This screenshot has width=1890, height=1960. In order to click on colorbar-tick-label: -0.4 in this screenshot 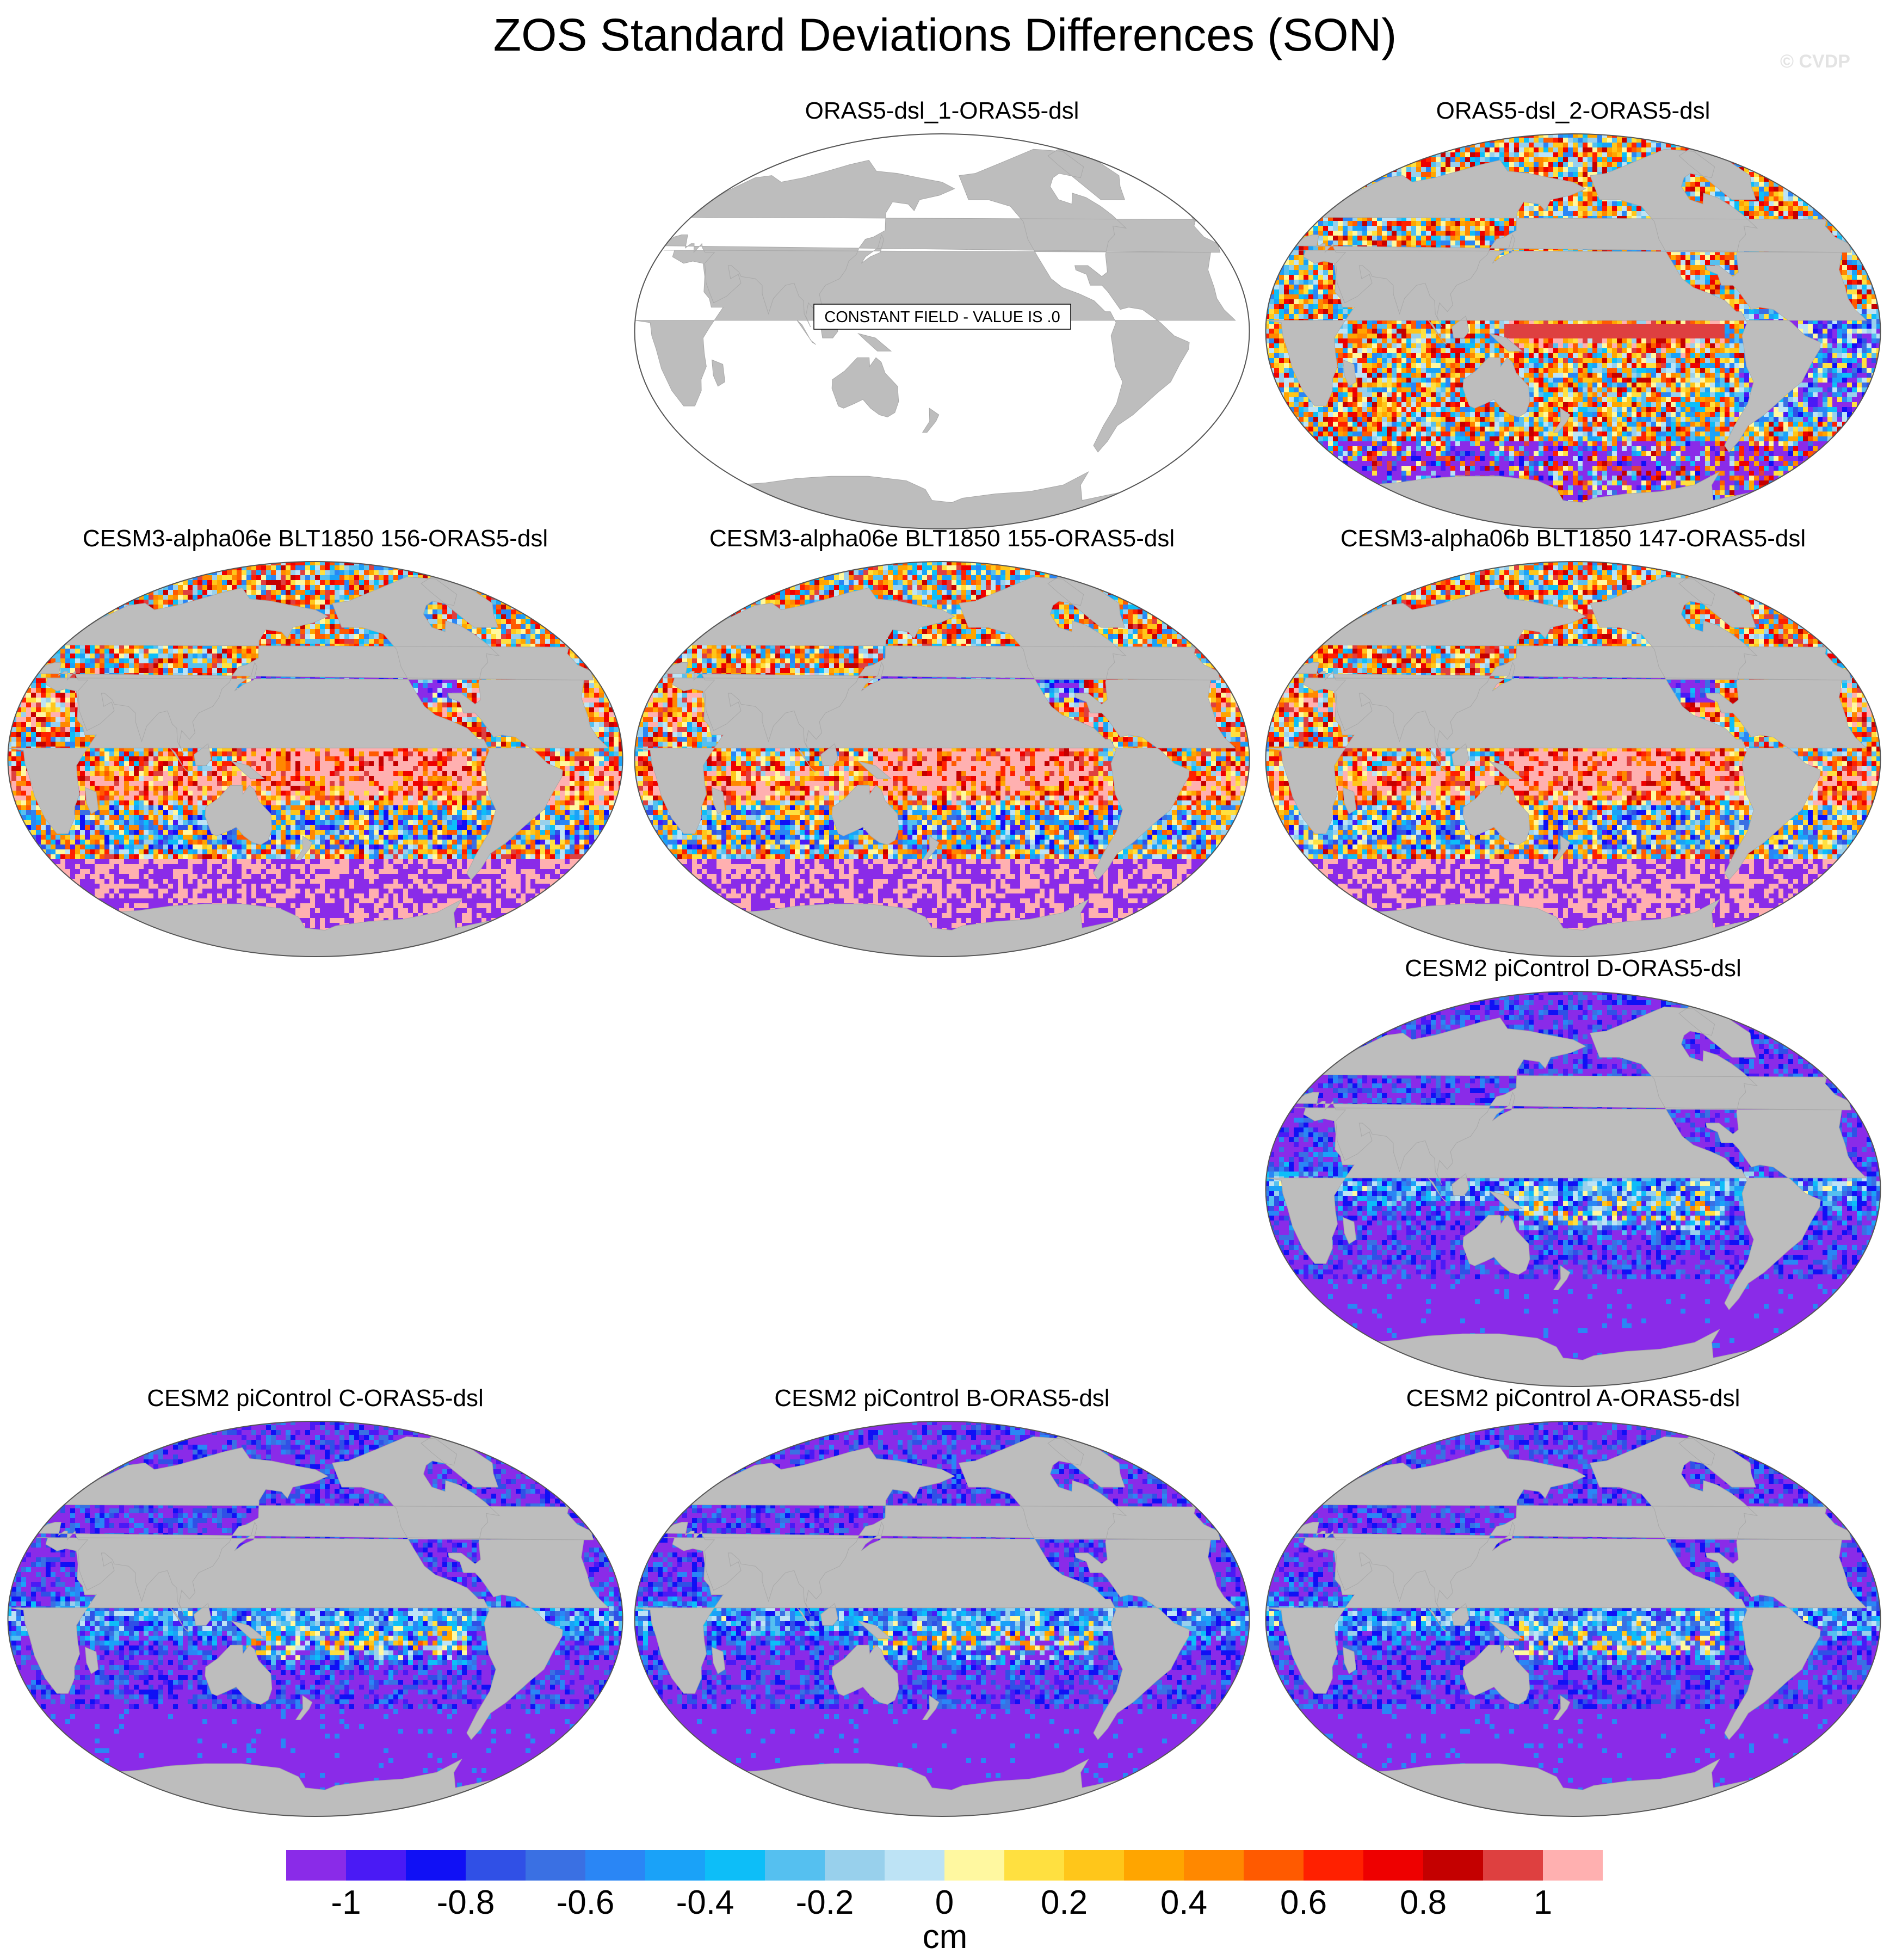, I will do `click(705, 1903)`.